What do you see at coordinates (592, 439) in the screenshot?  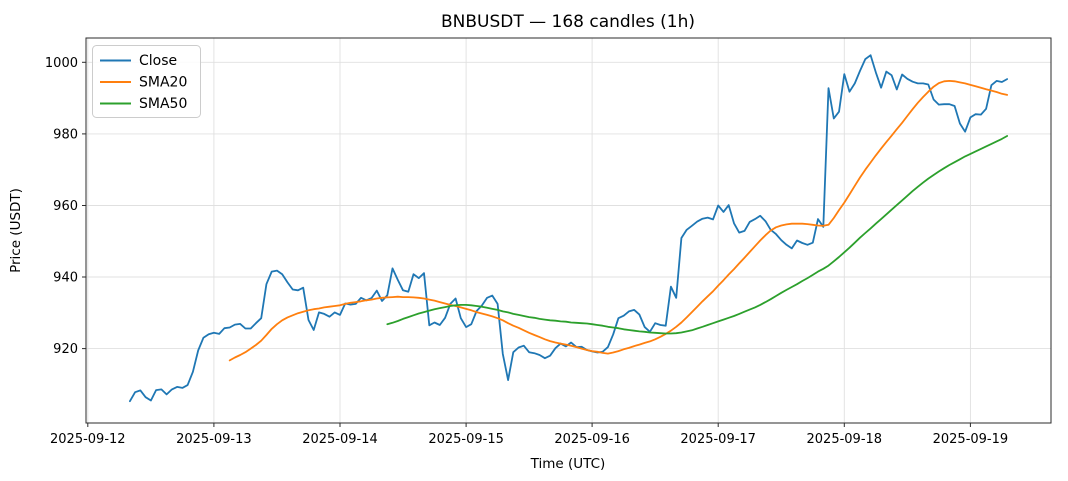 I see `x-tick-label: 2025-09-16` at bounding box center [592, 439].